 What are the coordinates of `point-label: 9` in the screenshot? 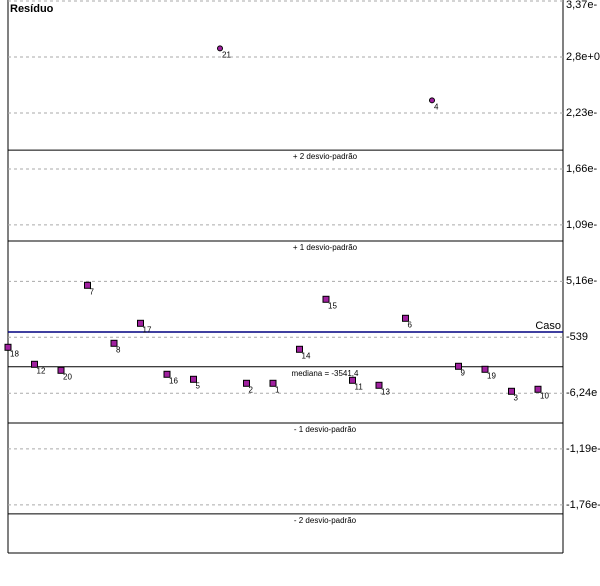 It's located at (463, 372).